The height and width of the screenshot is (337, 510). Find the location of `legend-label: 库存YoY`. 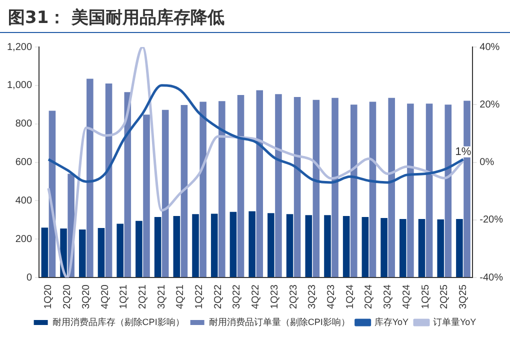

legend-label: 库存YoY is located at coordinates (391, 321).